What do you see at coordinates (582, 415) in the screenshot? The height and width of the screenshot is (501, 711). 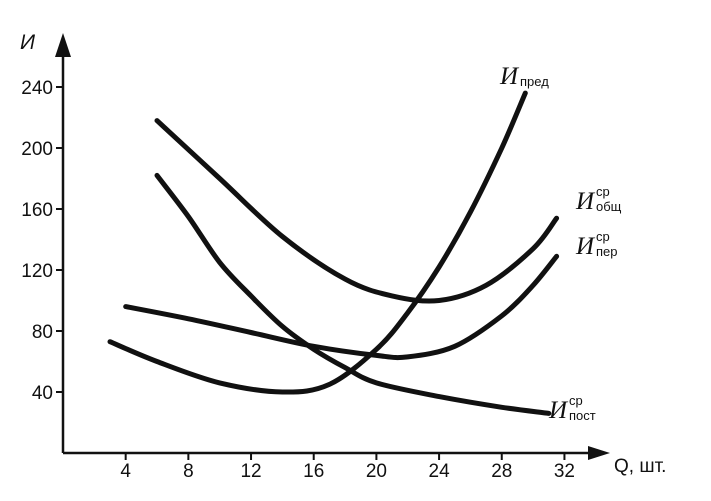 I see `series-label-sub: пост` at bounding box center [582, 415].